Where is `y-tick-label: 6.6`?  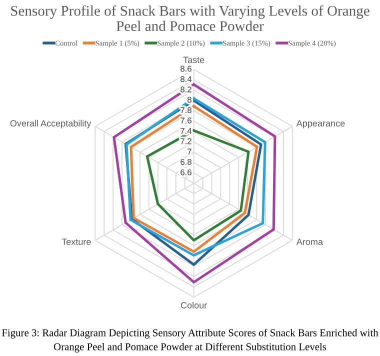
y-tick-label: 6.6 is located at coordinates (186, 172).